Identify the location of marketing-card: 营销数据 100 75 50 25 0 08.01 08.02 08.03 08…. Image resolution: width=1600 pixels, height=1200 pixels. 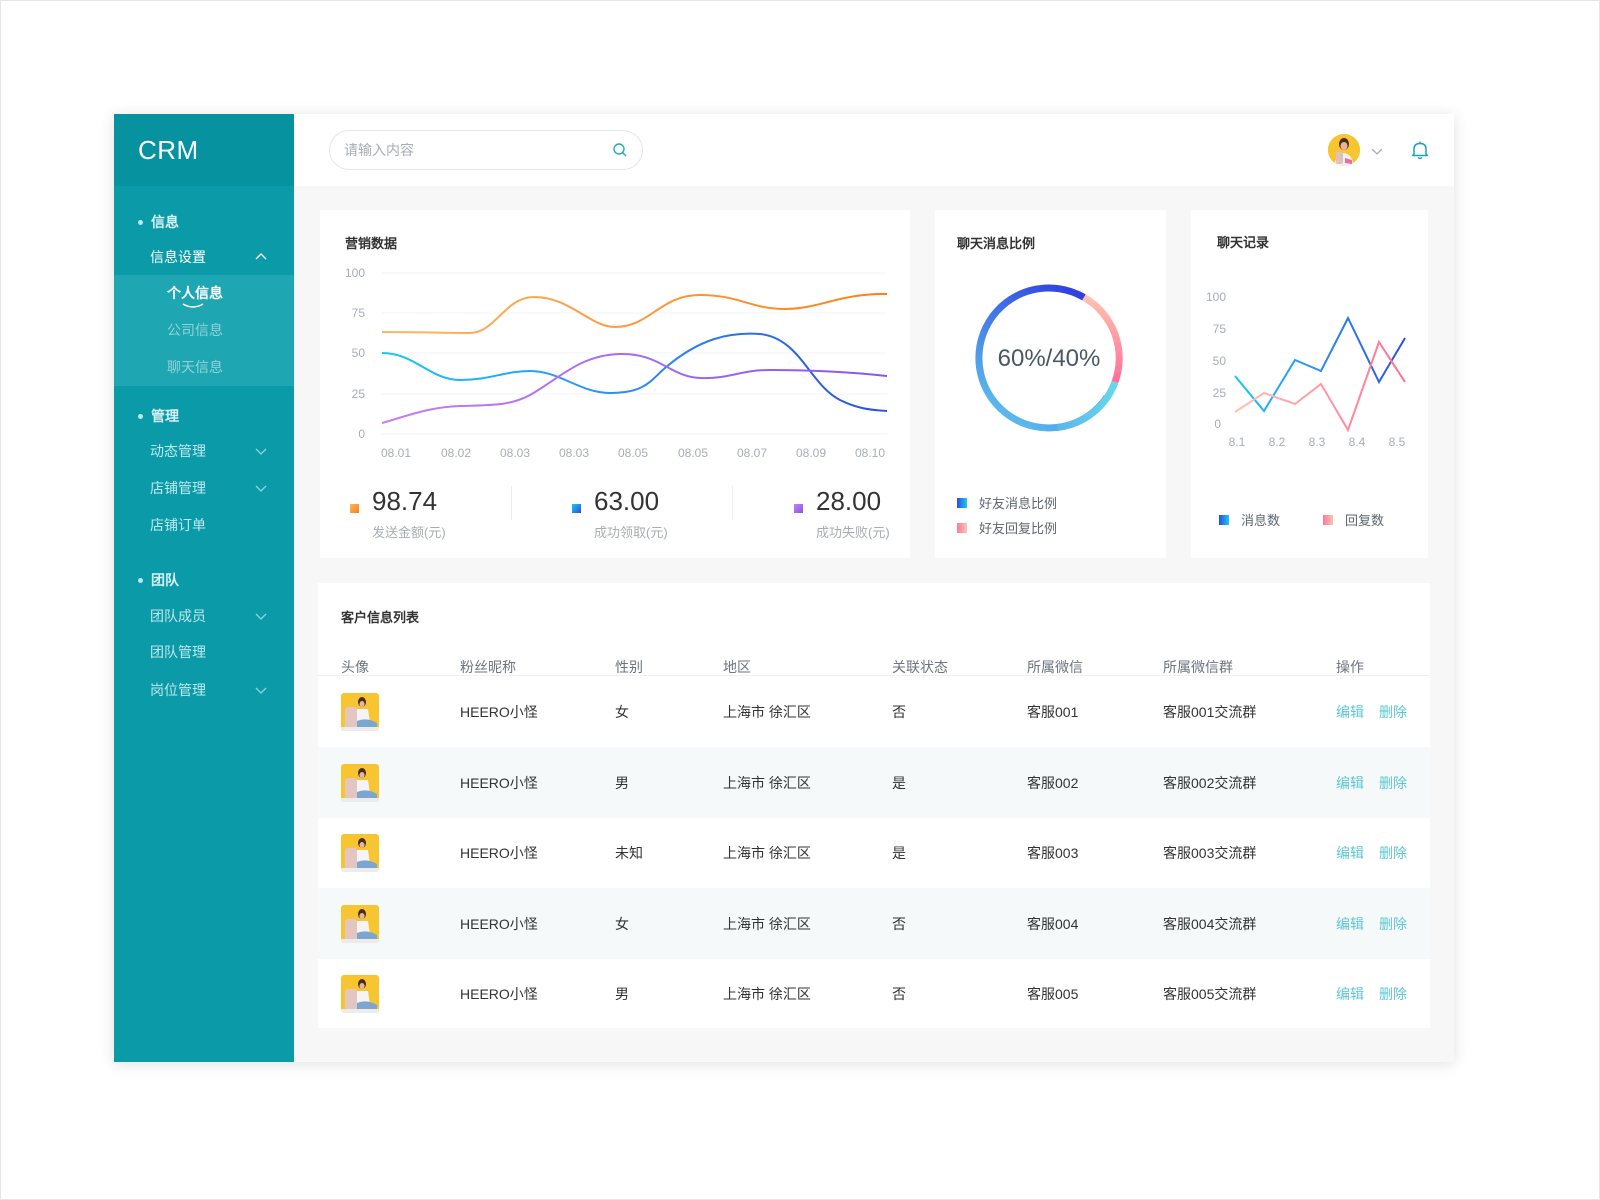
(615, 384).